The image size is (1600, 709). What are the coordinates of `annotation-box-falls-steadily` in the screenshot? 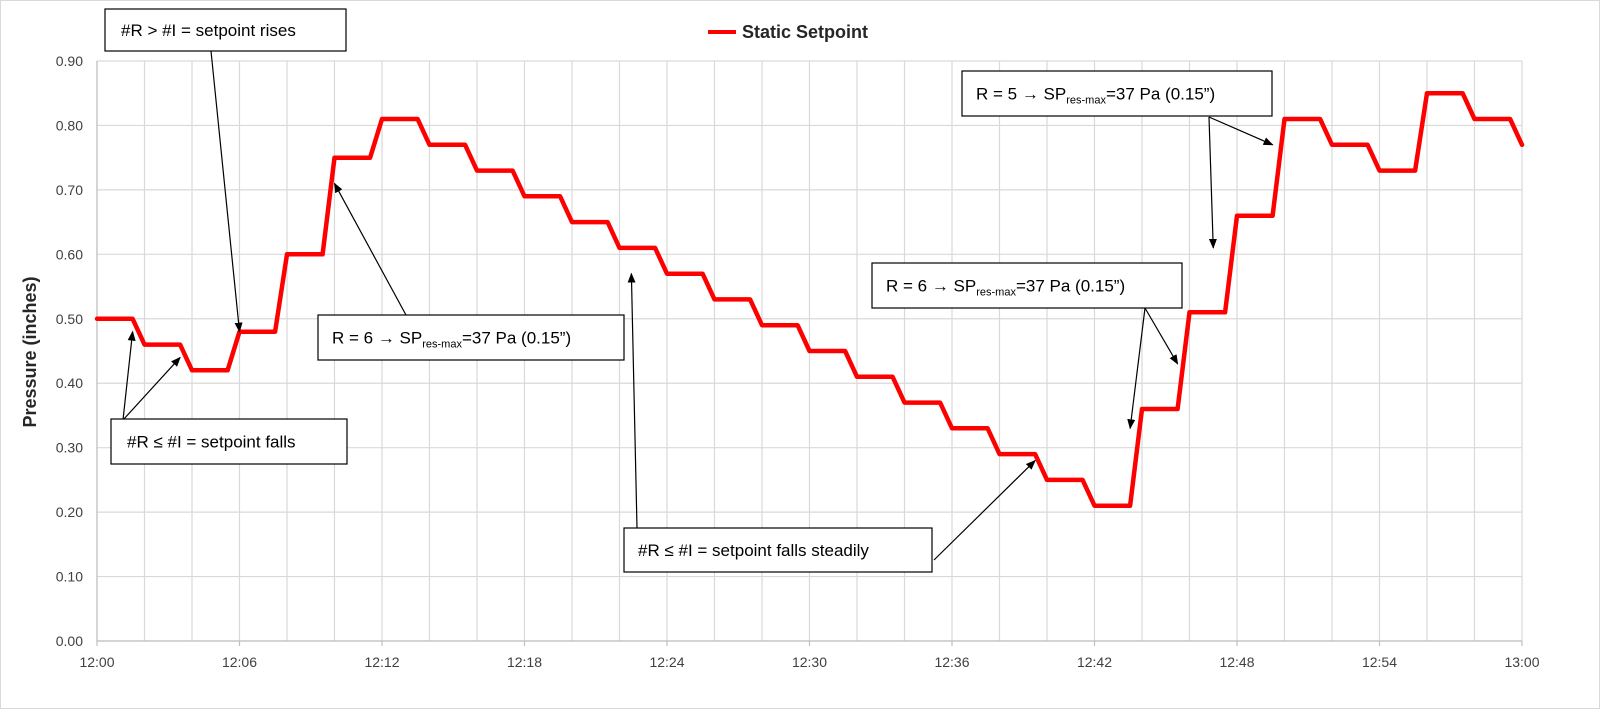 It's located at (778, 550).